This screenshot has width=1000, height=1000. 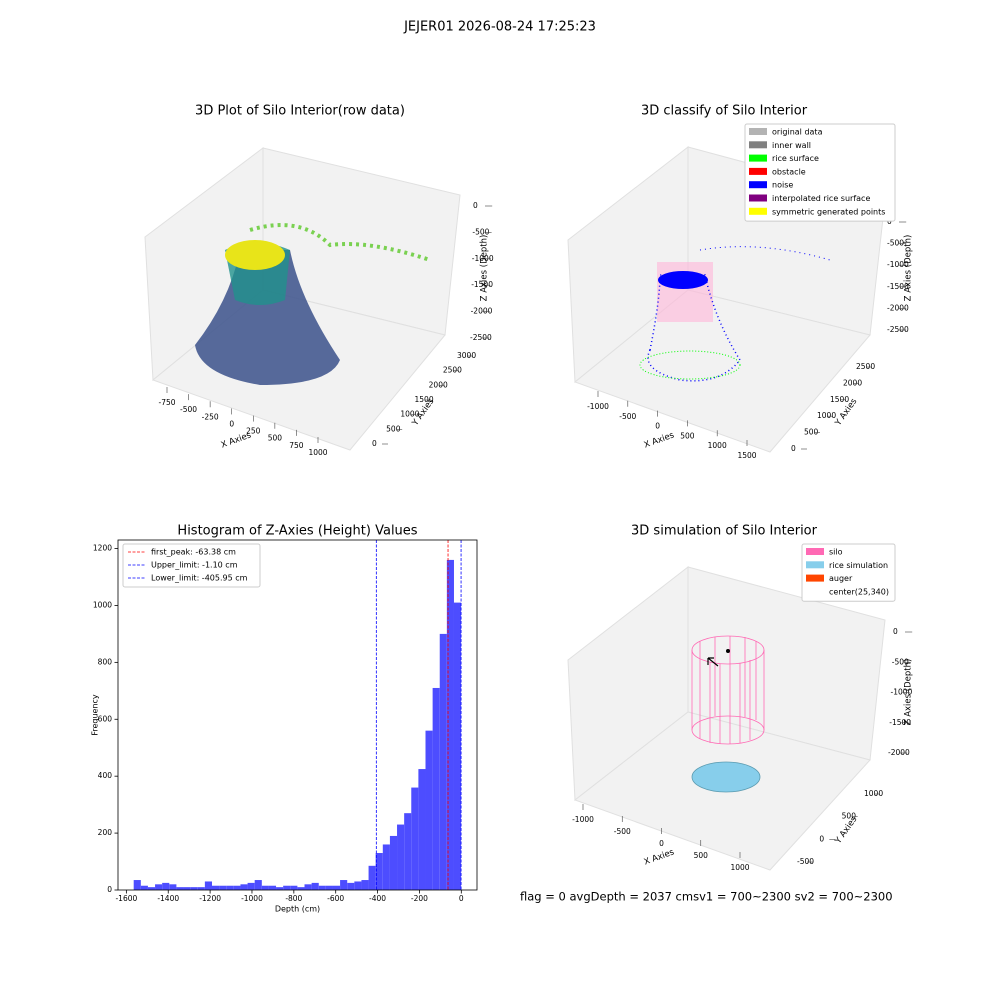 I want to click on chart-title: Histogram of Z-Axies (Height) Values, so click(x=297, y=531).